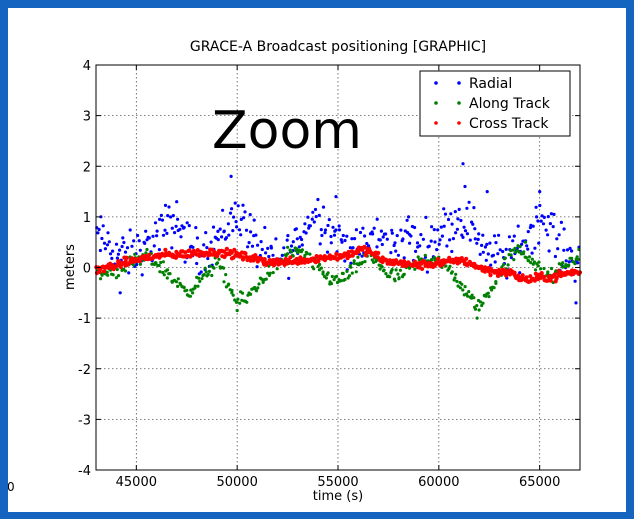  Describe the element at coordinates (87, 218) in the screenshot. I see `y-tick-label: 1` at that location.